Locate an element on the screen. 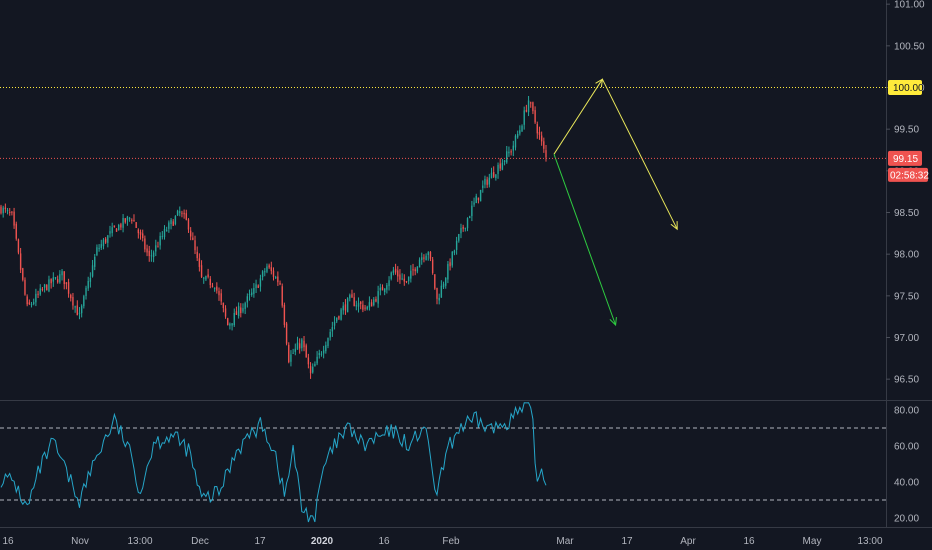 The width and height of the screenshot is (932, 550). time-tick-label: May is located at coordinates (812, 541).